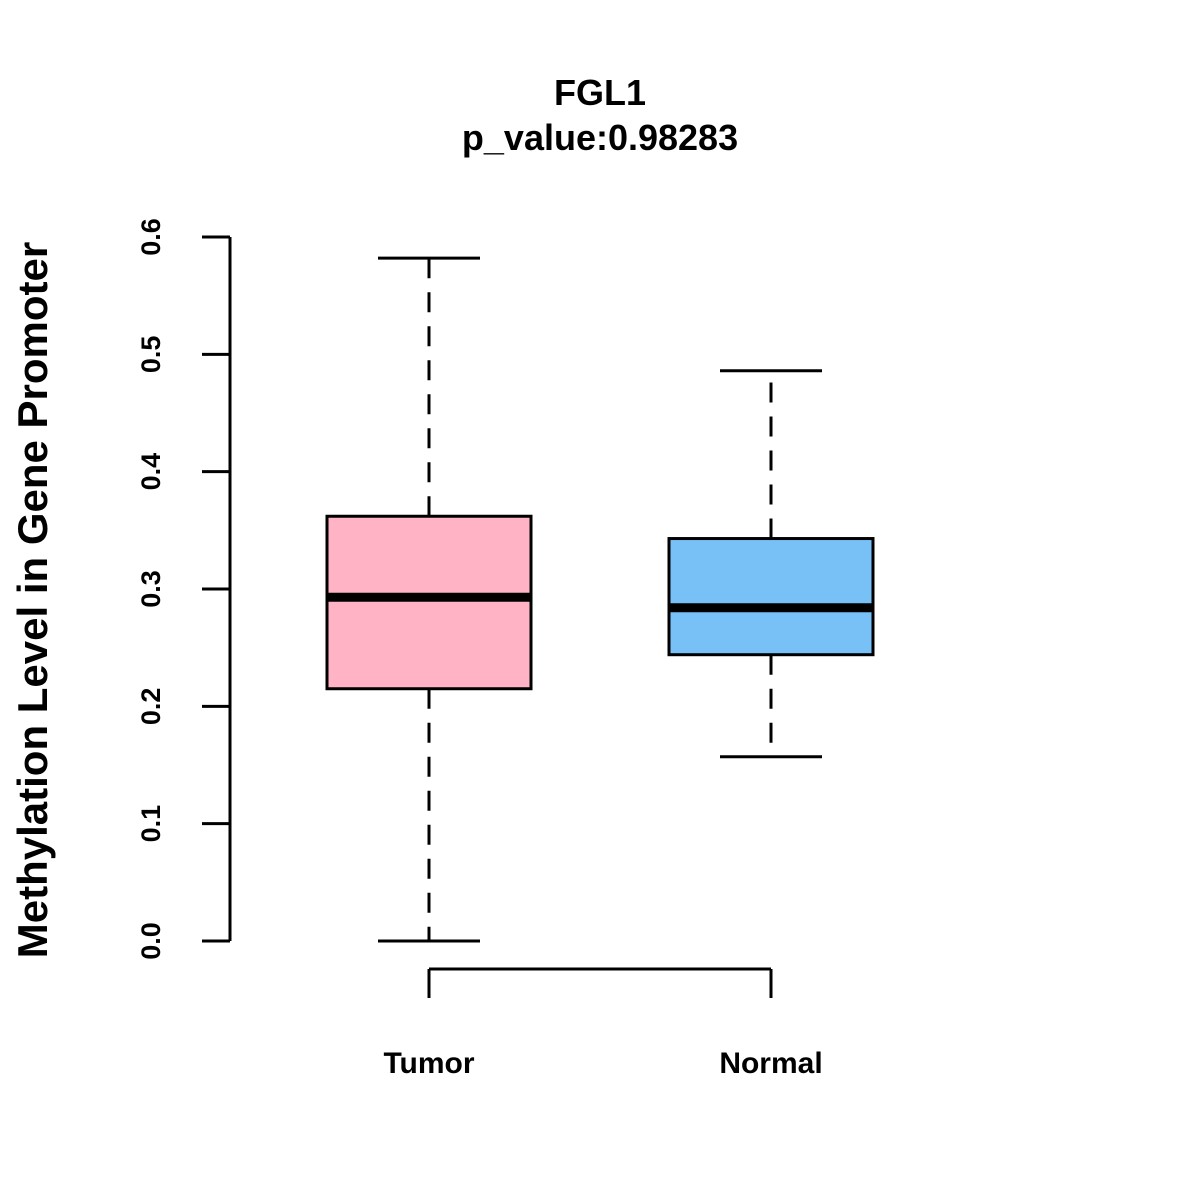  I want to click on x-tick-label-tumor: Tumor, so click(428, 1063).